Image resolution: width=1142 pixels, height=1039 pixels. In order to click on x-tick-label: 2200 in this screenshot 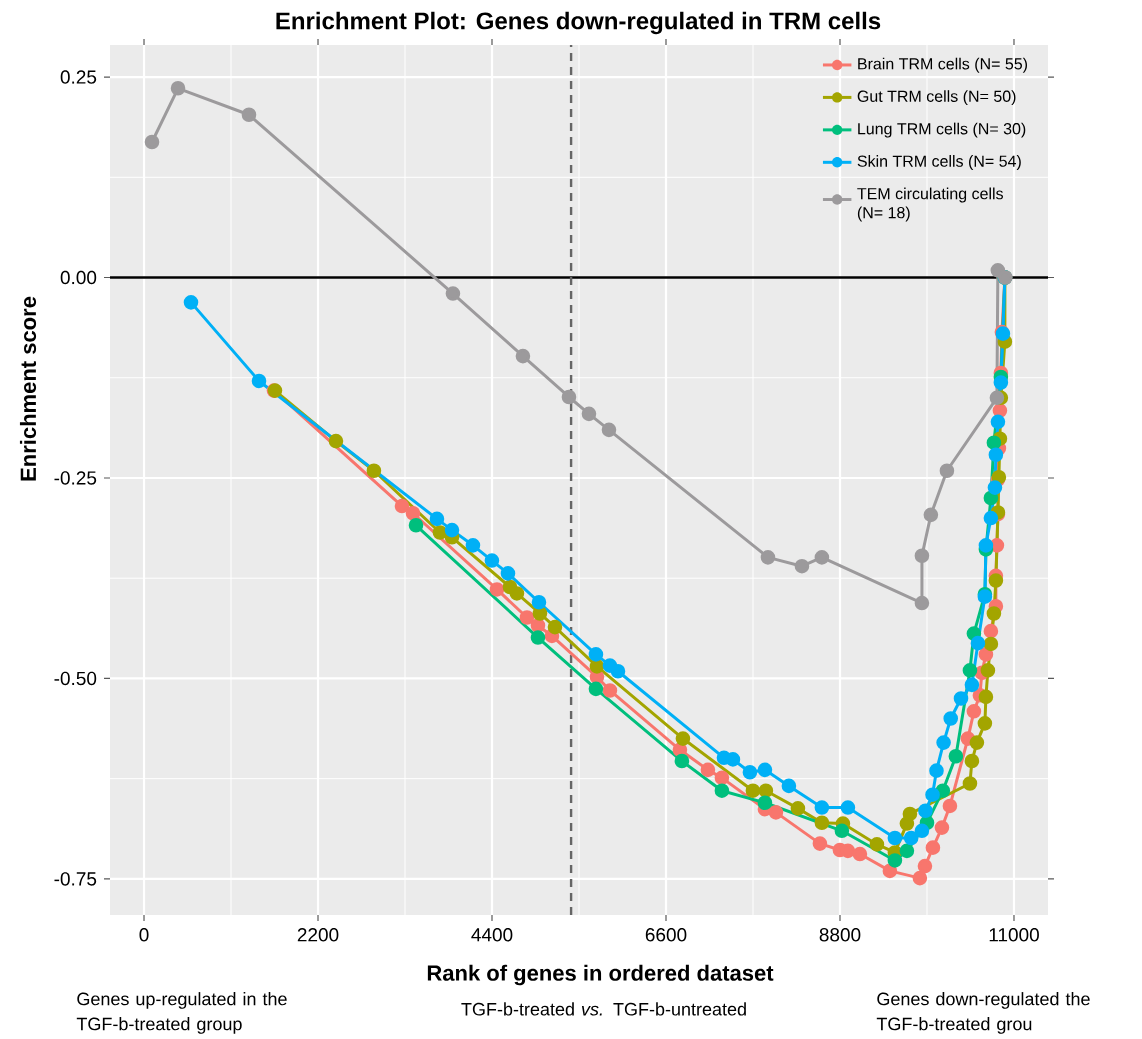, I will do `click(318, 935)`.